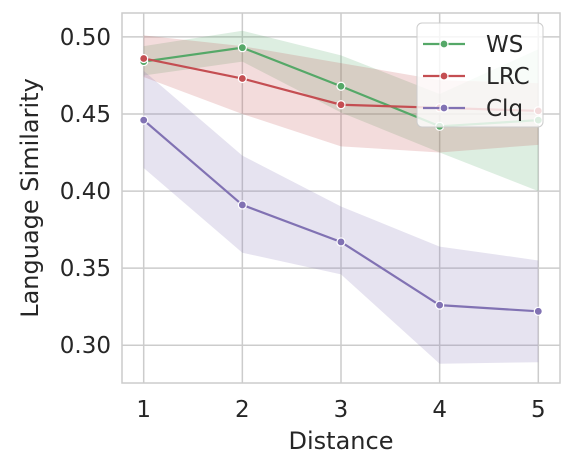  What do you see at coordinates (504, 109) in the screenshot?
I see `legend-label-clq: Clq` at bounding box center [504, 109].